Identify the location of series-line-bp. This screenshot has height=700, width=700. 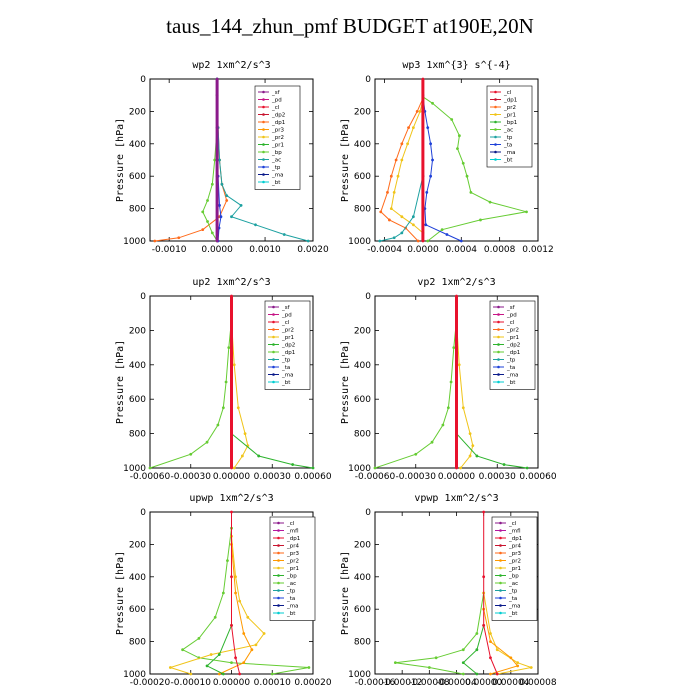
(219, 650).